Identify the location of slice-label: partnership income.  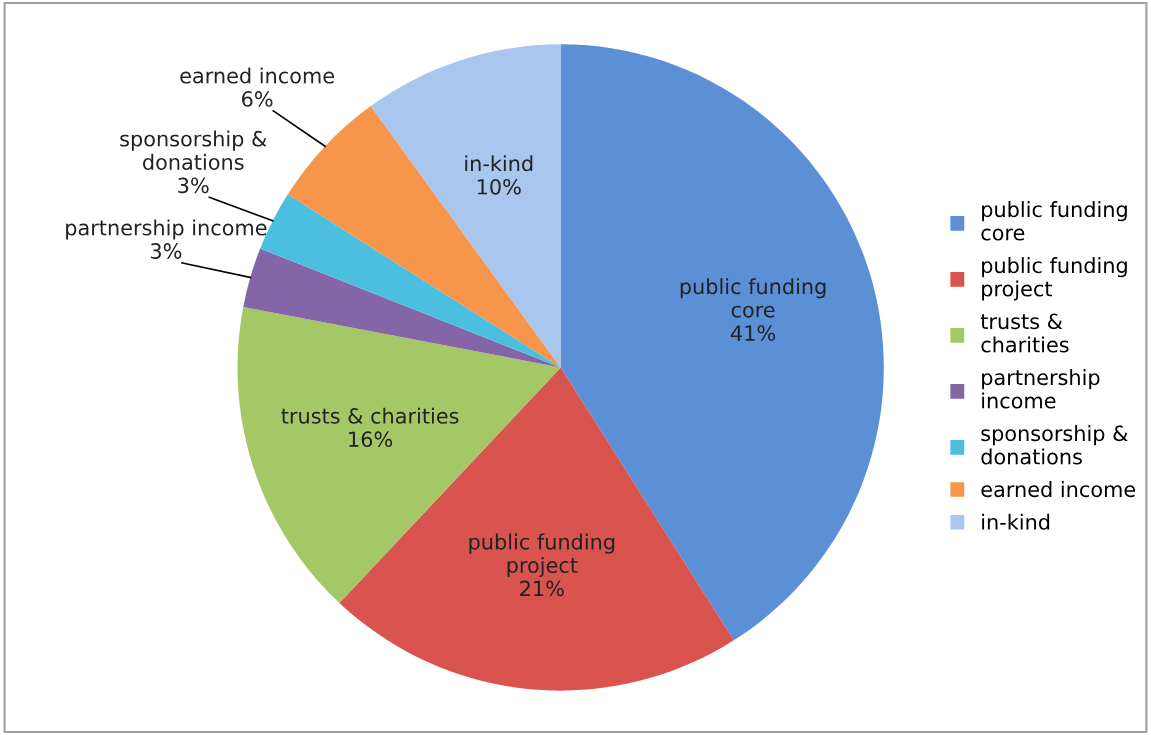
(166, 229).